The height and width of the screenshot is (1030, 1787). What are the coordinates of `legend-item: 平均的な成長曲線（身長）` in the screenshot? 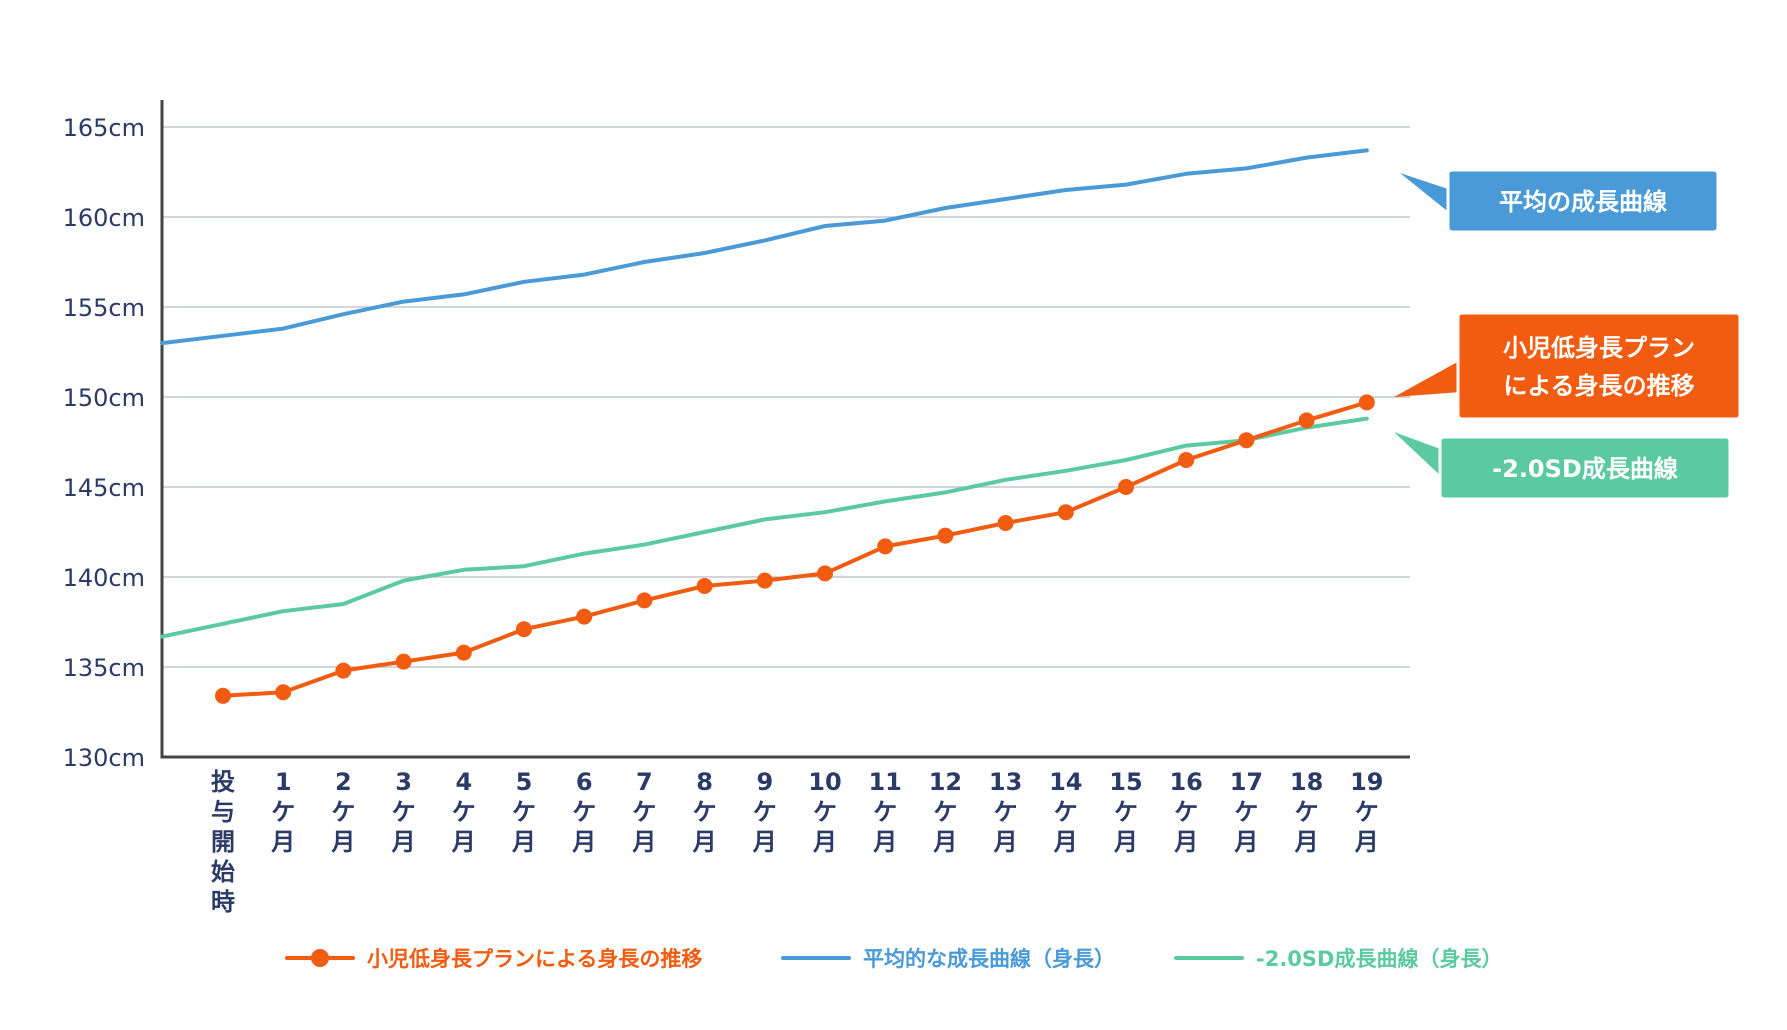 It's located at (948, 959).